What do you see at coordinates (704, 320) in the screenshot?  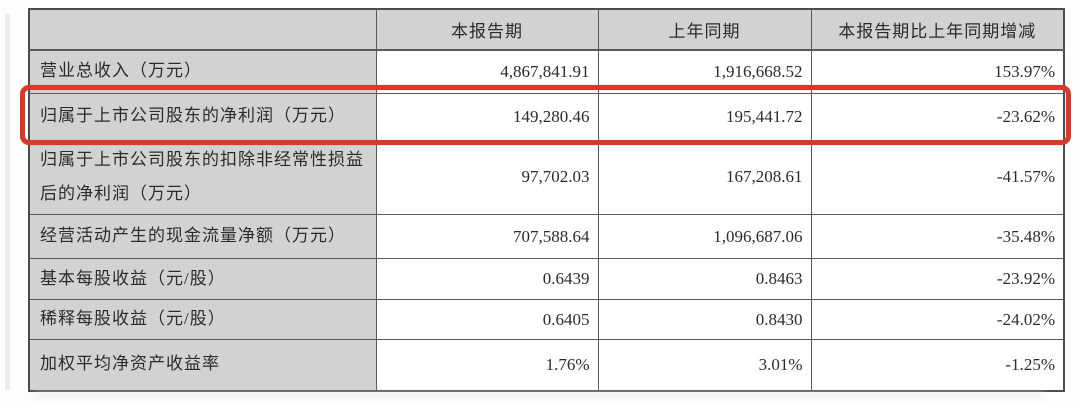 I see `cell-prior: 0.8430` at bounding box center [704, 320].